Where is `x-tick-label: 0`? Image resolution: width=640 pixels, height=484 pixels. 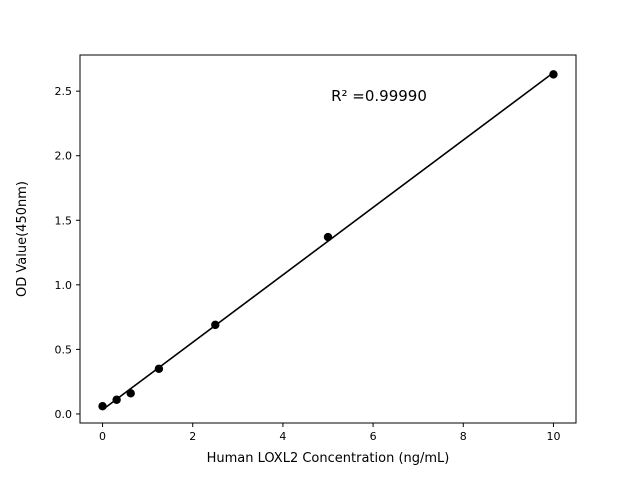
x-tick-label: 0 is located at coordinates (102, 436).